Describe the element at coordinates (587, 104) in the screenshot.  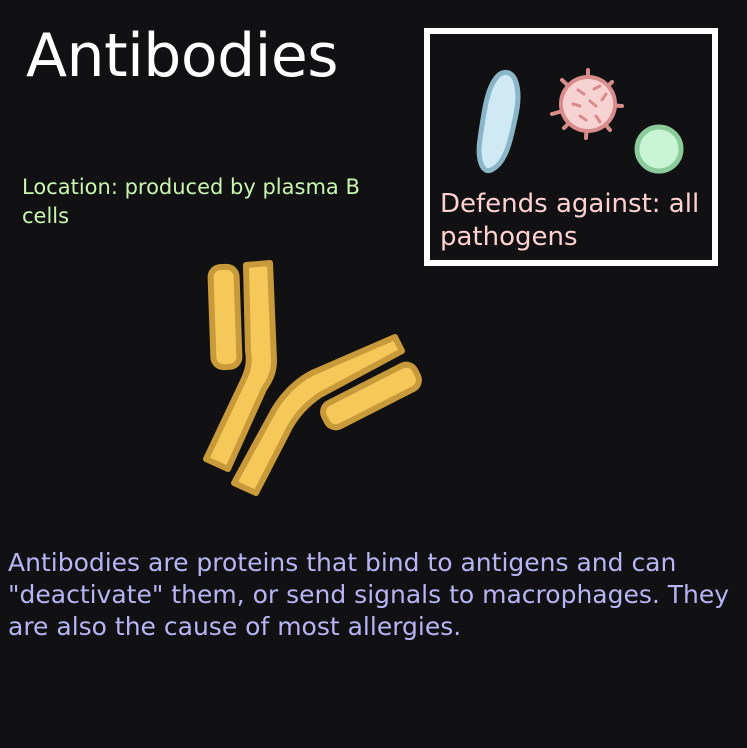
I see `virus-icon` at that location.